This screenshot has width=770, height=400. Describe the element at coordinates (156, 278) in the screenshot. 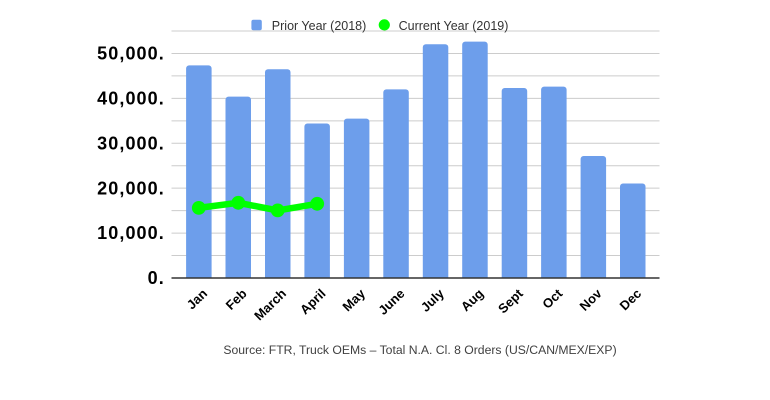

I see `svg-text: 0.` at that location.